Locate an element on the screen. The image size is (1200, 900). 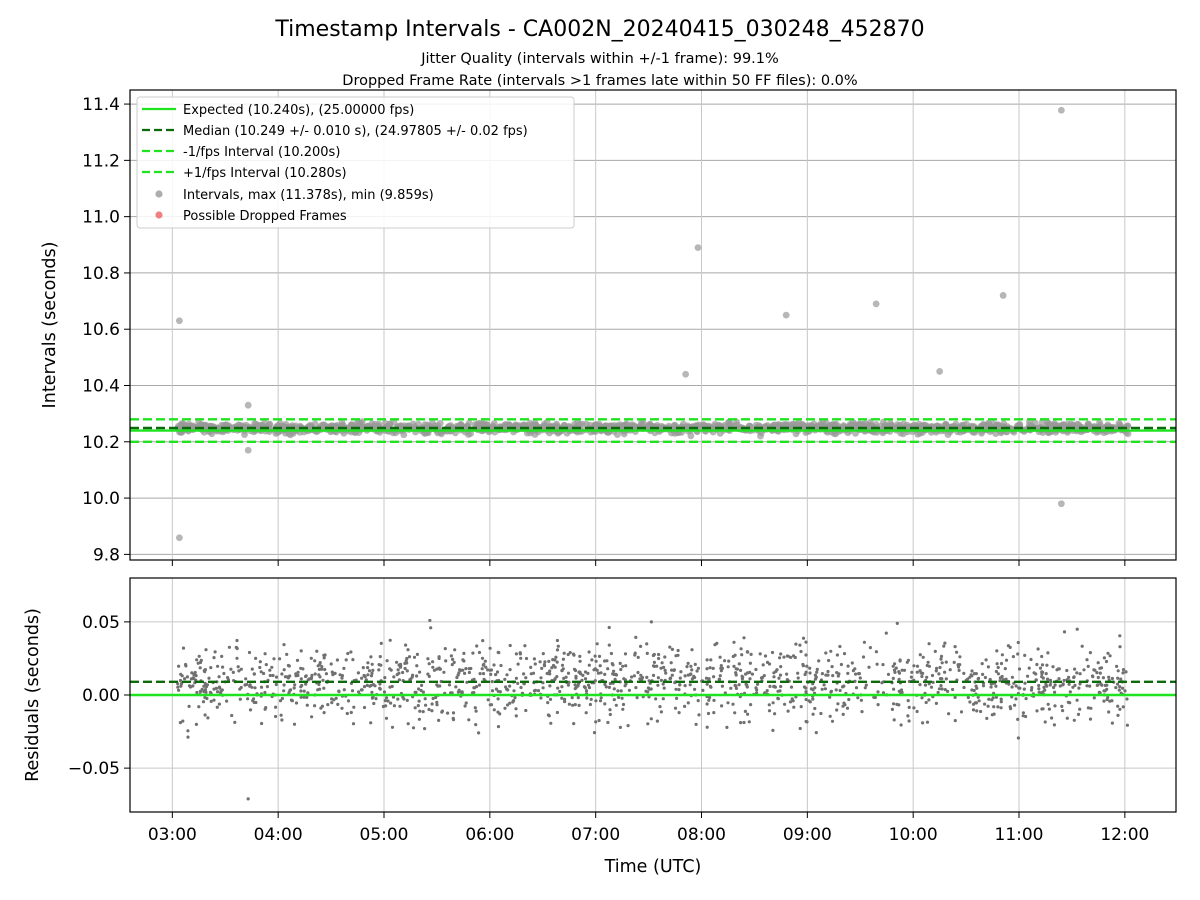
x-tick-label: 05:00 is located at coordinates (384, 835).